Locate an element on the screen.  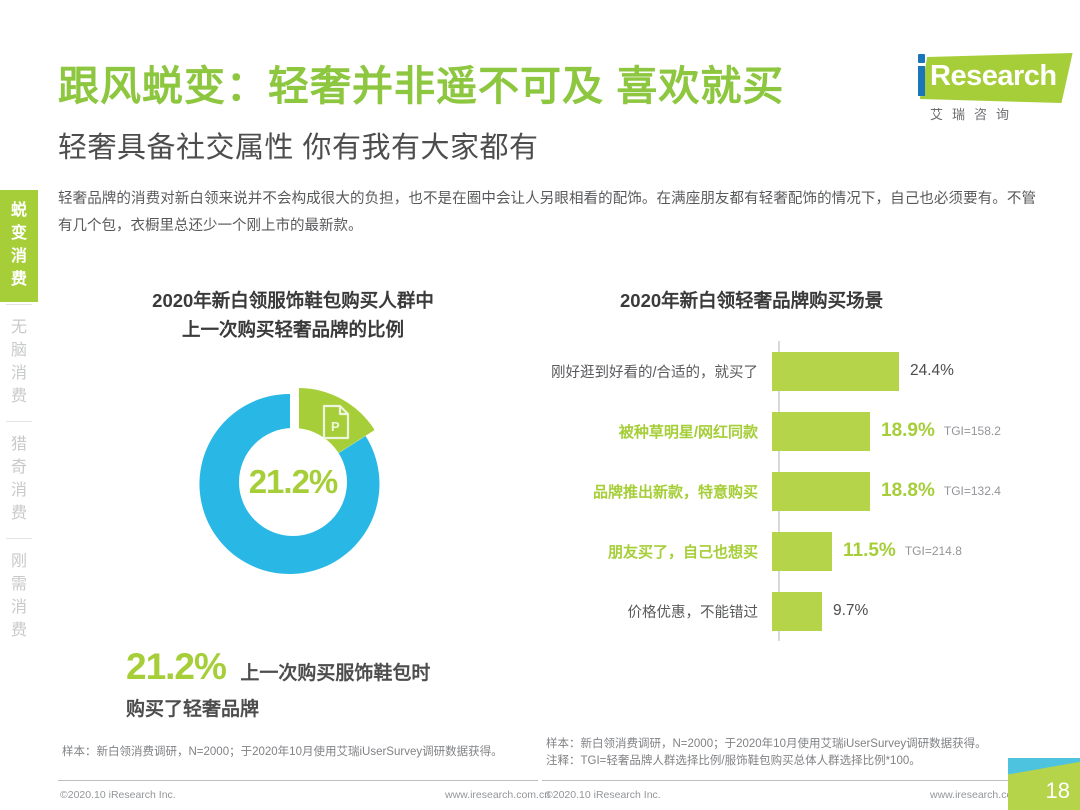
footer-rule-right is located at coordinates (788, 780).